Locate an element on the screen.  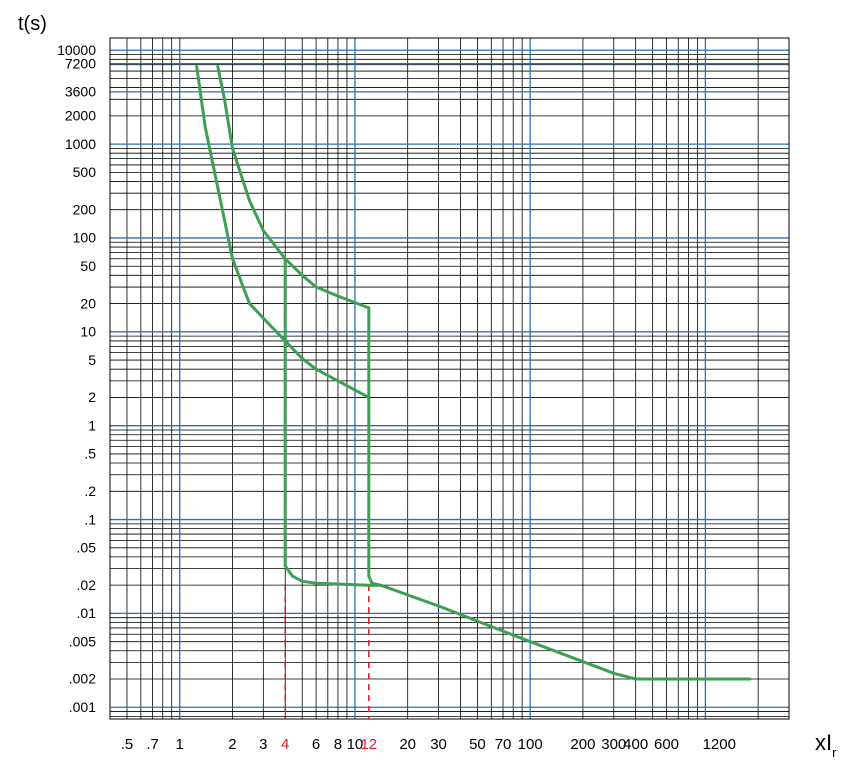
y-axis-title: t(s) is located at coordinates (32, 24).